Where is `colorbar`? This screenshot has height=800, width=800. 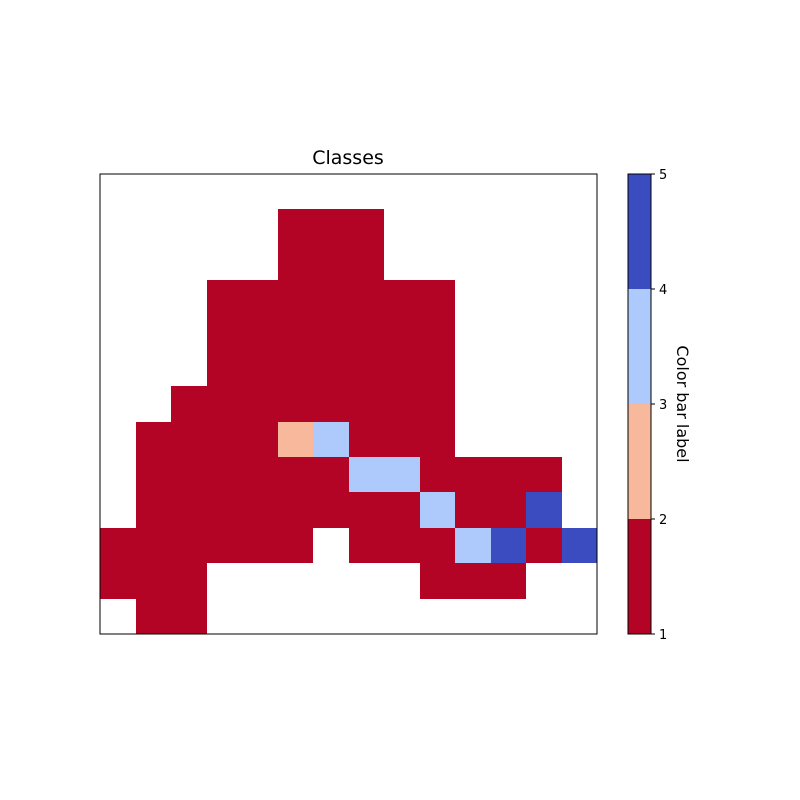
colorbar is located at coordinates (639, 404).